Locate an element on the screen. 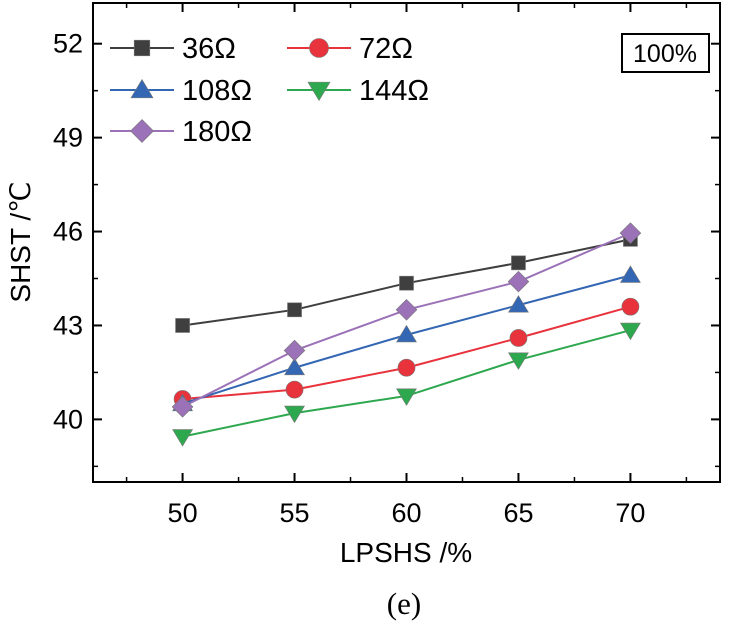  series-line is located at coordinates (406, 383).